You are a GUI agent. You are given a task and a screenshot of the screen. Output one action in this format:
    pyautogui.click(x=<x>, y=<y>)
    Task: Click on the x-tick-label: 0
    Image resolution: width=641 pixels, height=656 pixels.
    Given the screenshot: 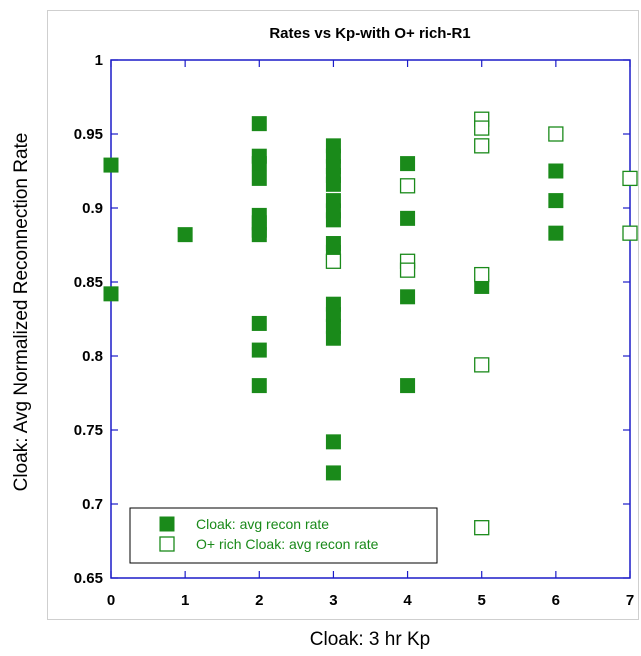 What is the action you would take?
    pyautogui.click(x=111, y=600)
    